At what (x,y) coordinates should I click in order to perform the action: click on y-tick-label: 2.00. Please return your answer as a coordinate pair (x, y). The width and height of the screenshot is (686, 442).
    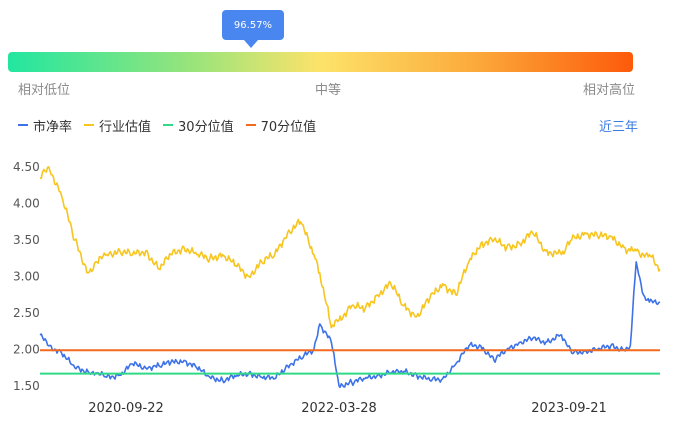
    Looking at the image, I should click on (26, 350).